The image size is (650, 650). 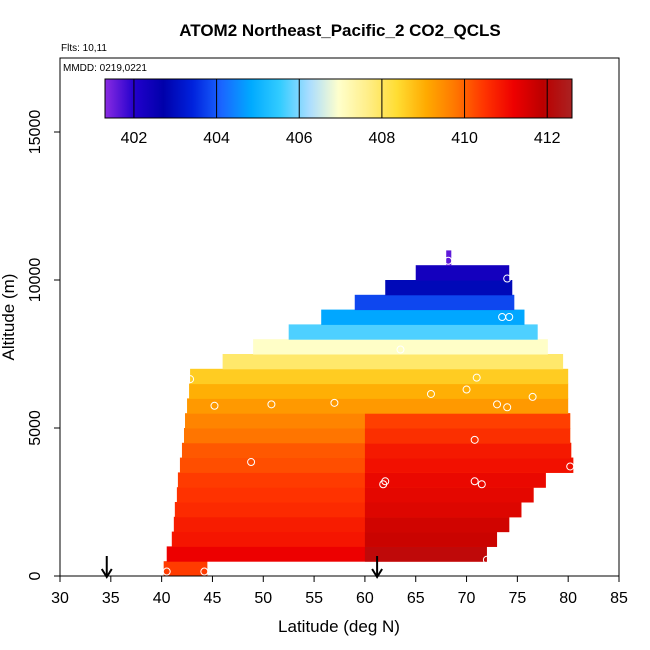 What do you see at coordinates (35, 428) in the screenshot?
I see `y-tick-label-1: 5000` at bounding box center [35, 428].